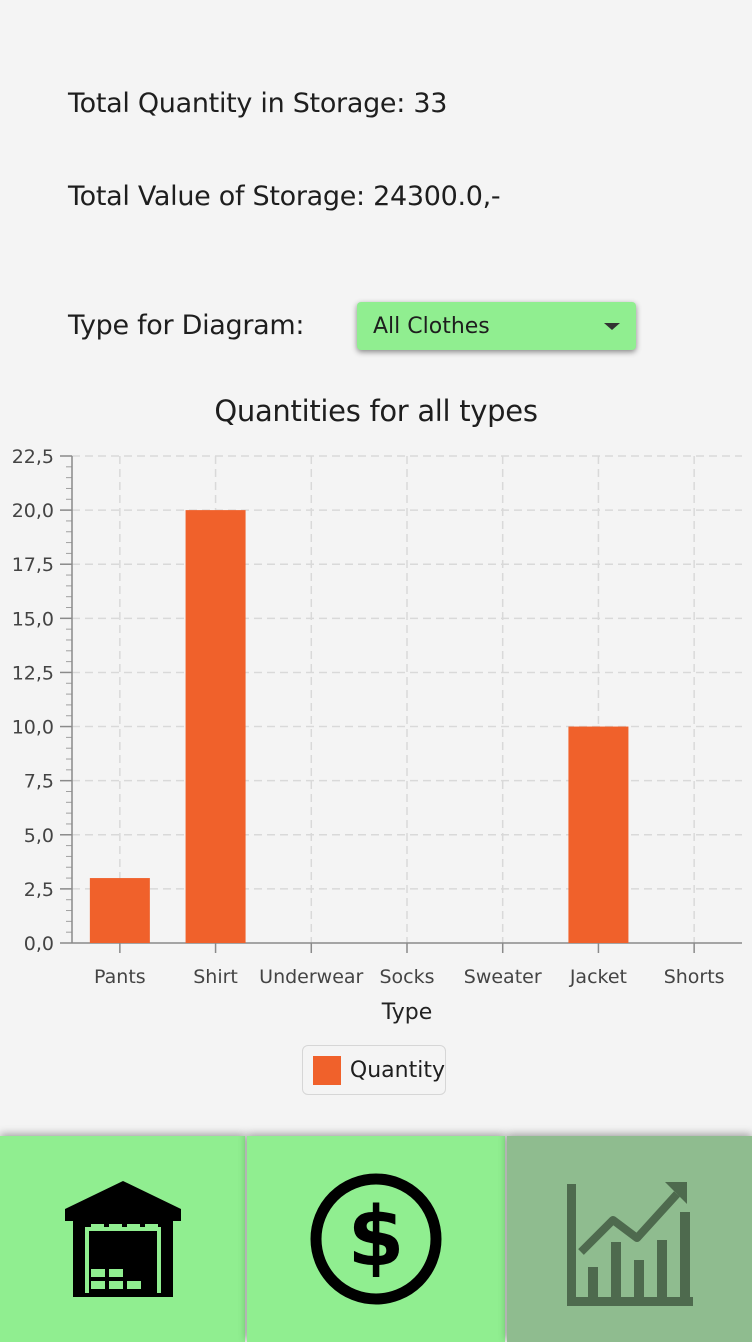 The width and height of the screenshot is (752, 1342). Describe the element at coordinates (33, 565) in the screenshot. I see `y-tick-label: 17,5` at that location.